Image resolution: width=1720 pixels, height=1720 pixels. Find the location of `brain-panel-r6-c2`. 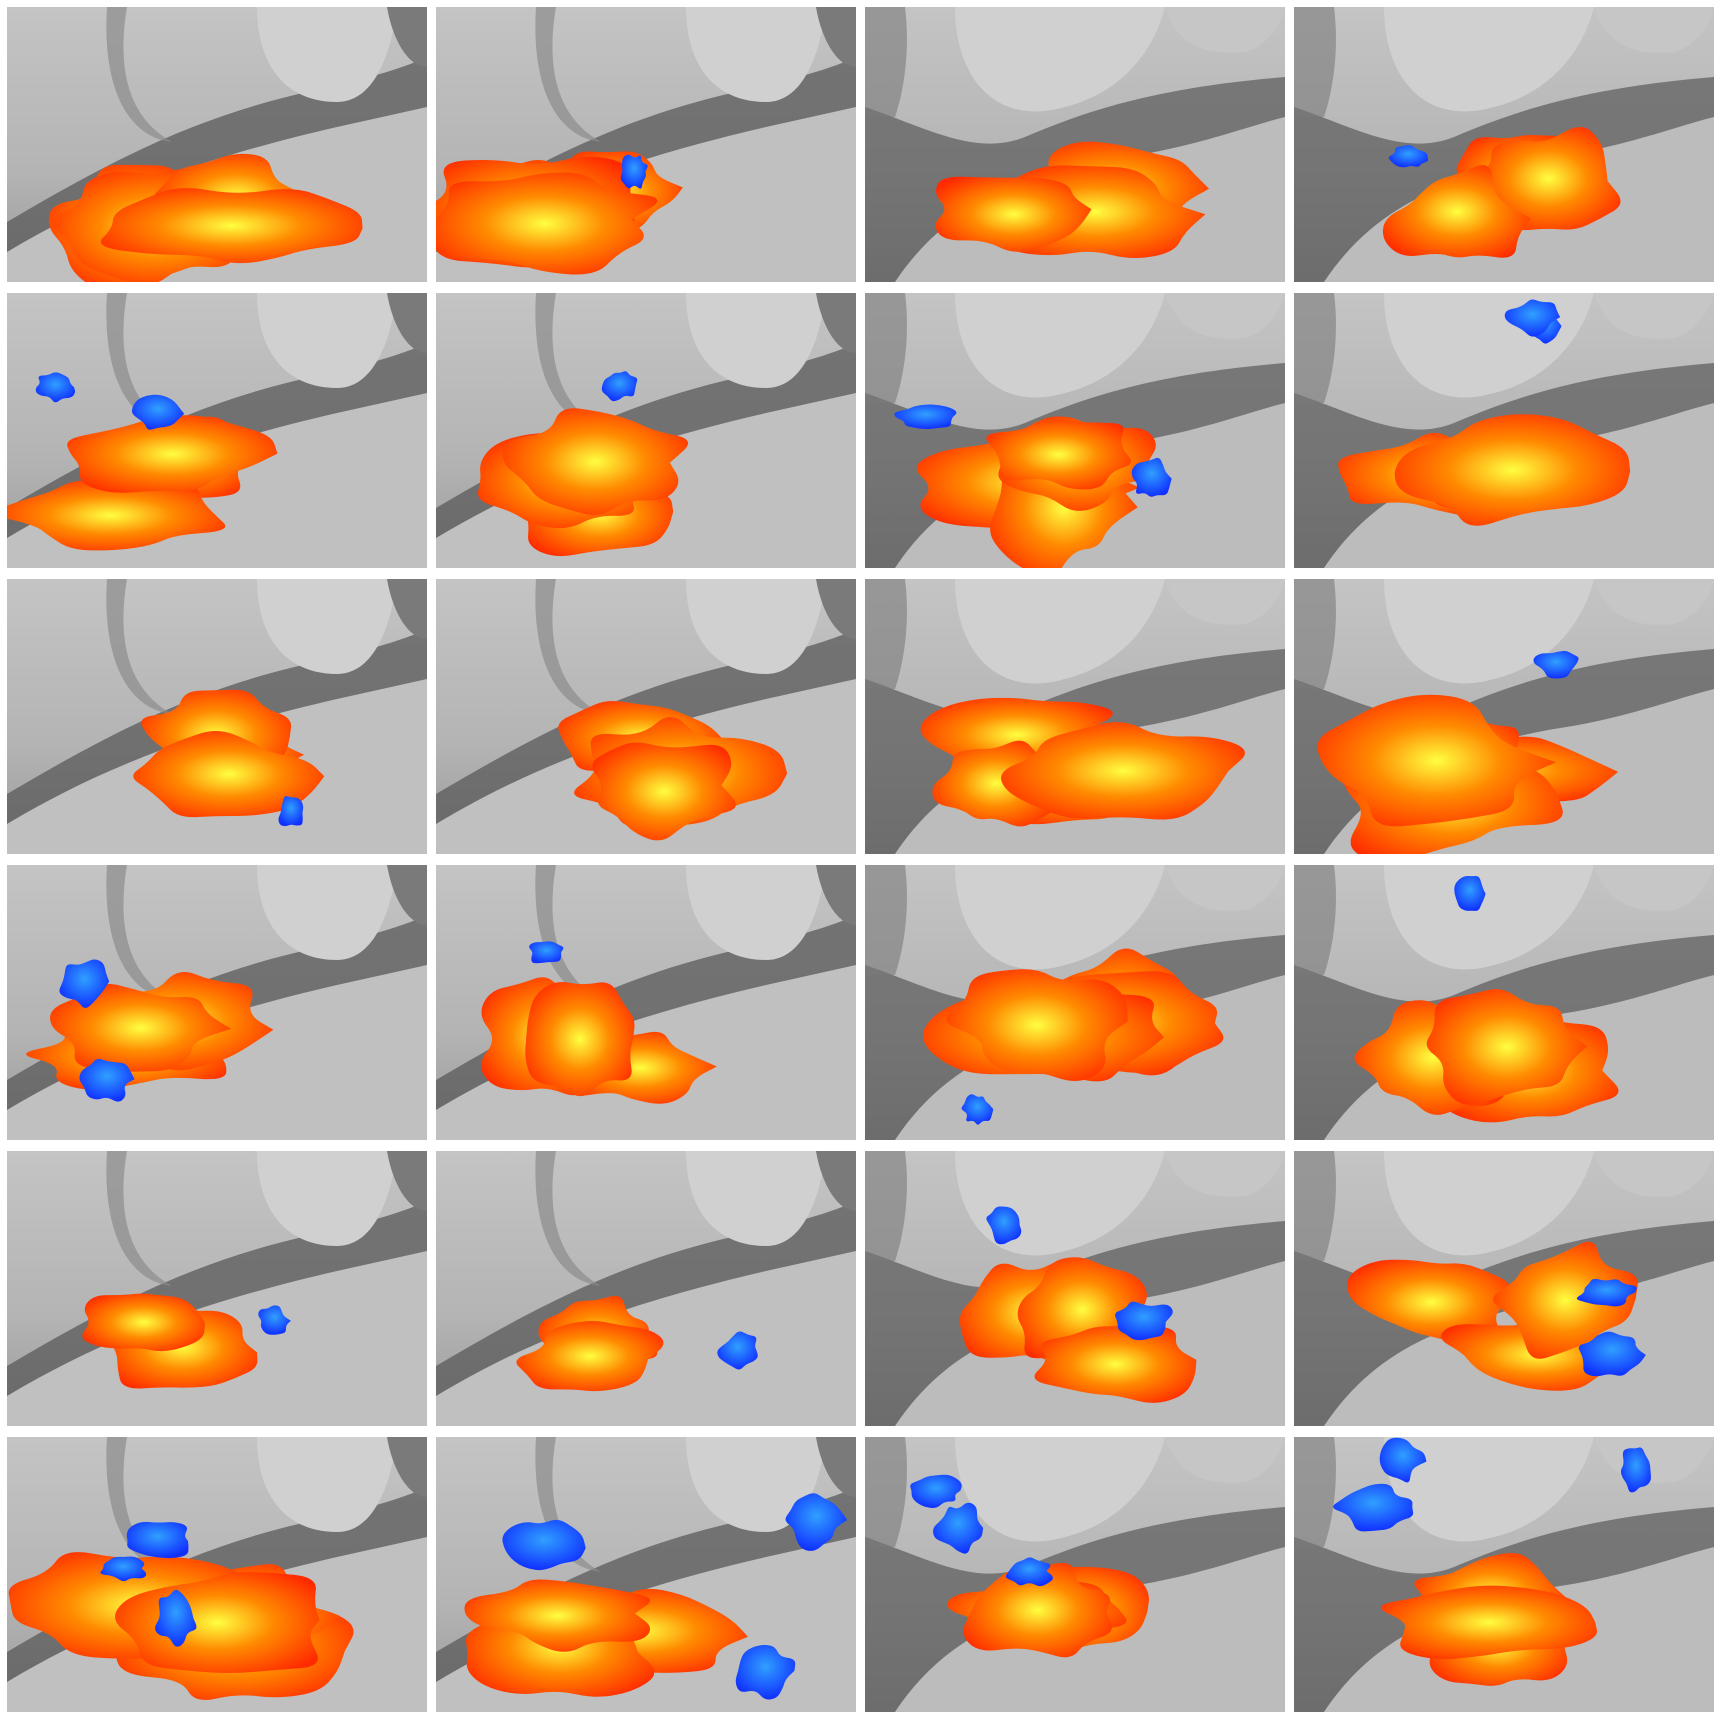

brain-panel-r6-c2 is located at coordinates (646, 1574).